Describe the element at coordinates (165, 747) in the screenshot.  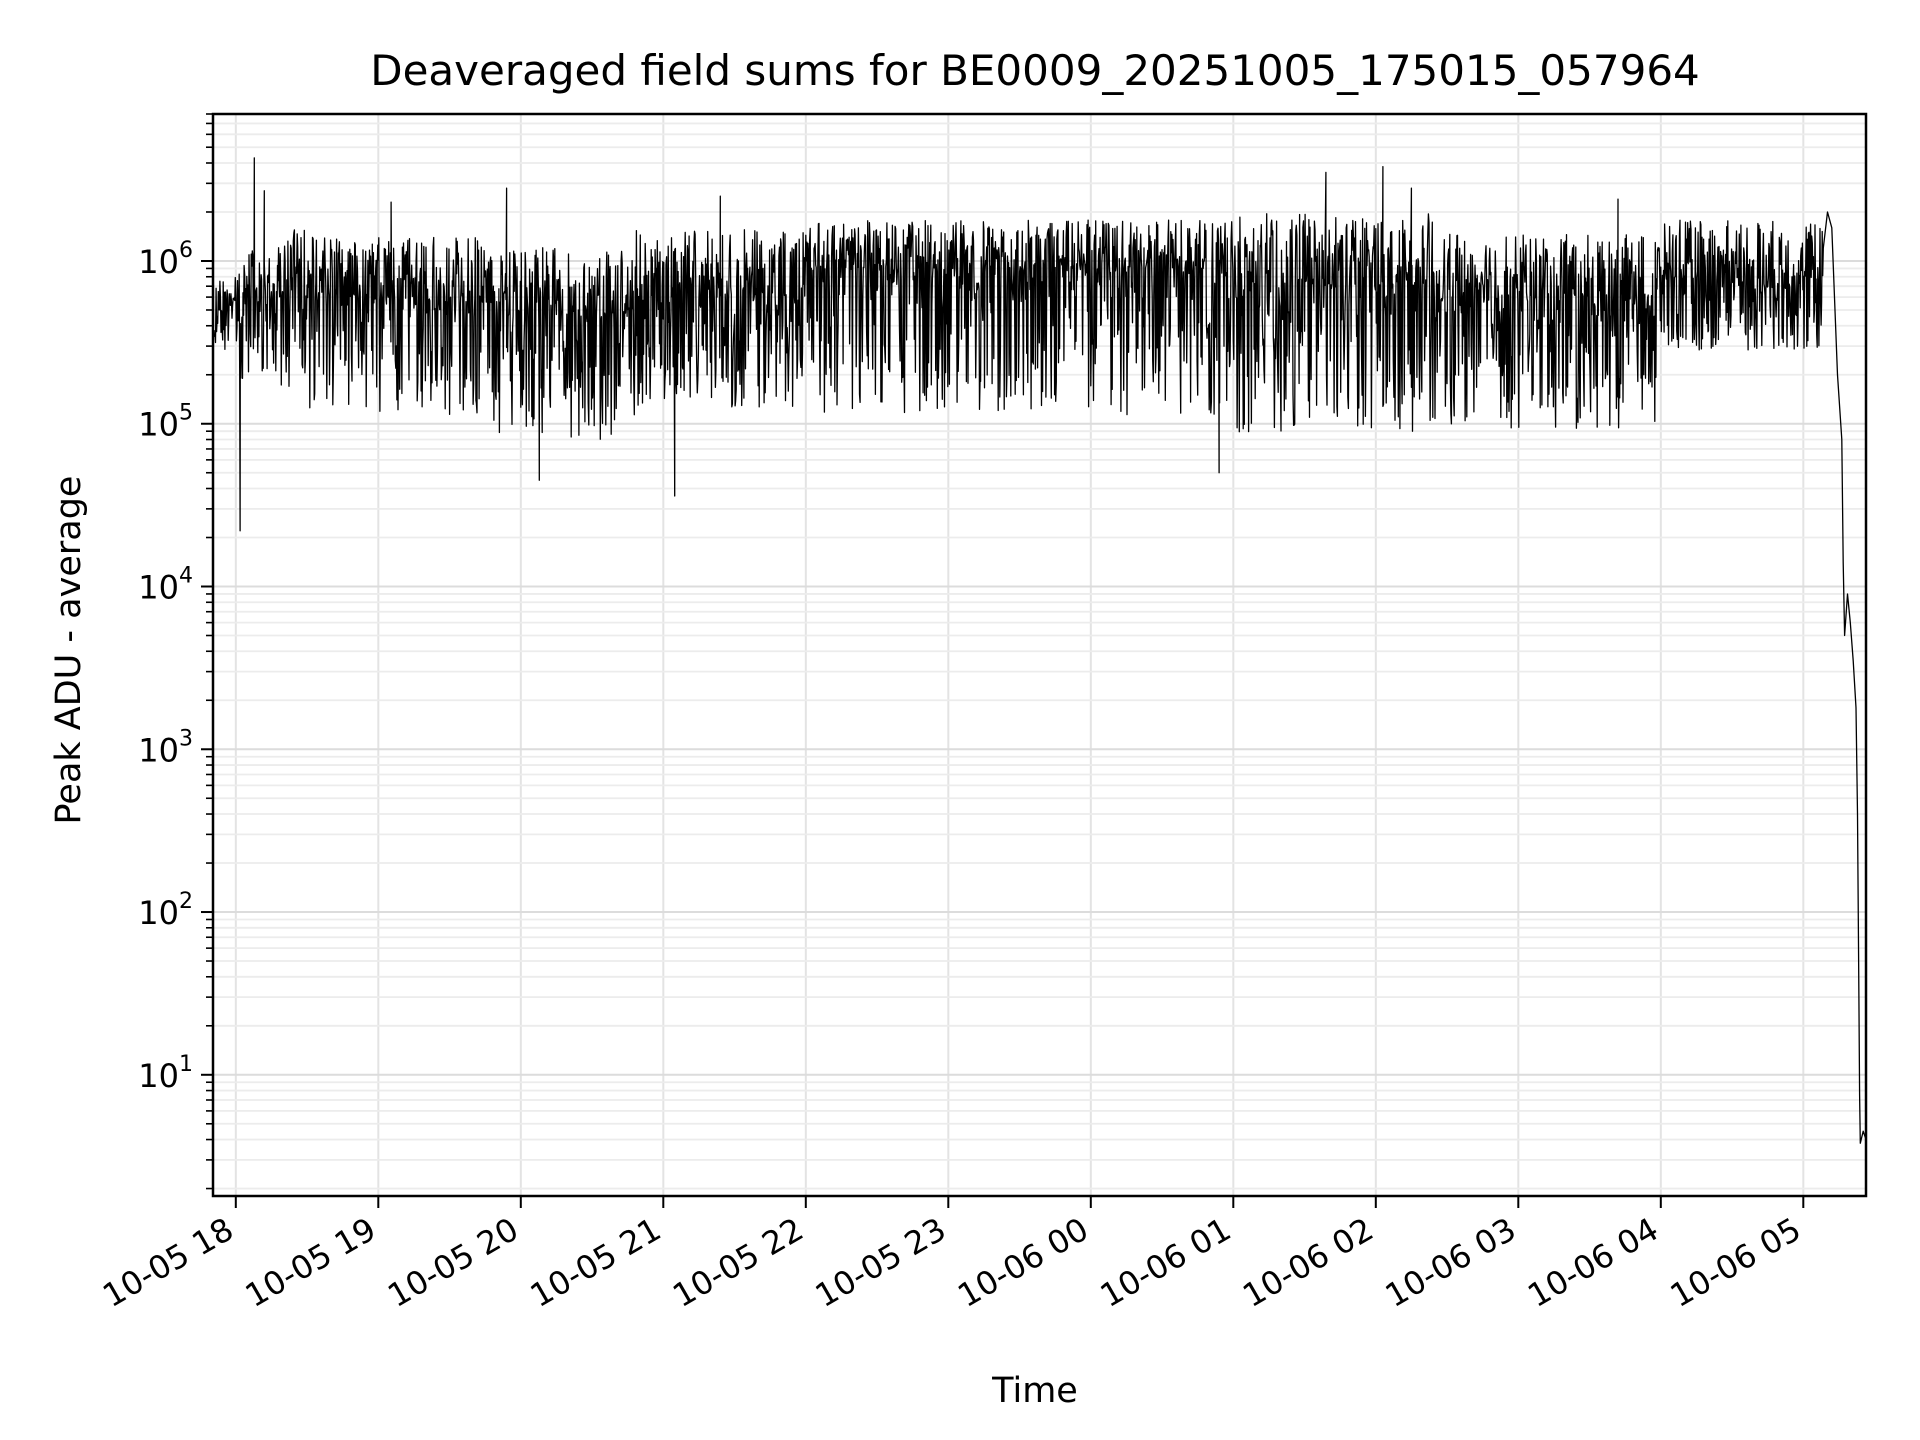
I see `y-tick-label-2: 10³` at that location.